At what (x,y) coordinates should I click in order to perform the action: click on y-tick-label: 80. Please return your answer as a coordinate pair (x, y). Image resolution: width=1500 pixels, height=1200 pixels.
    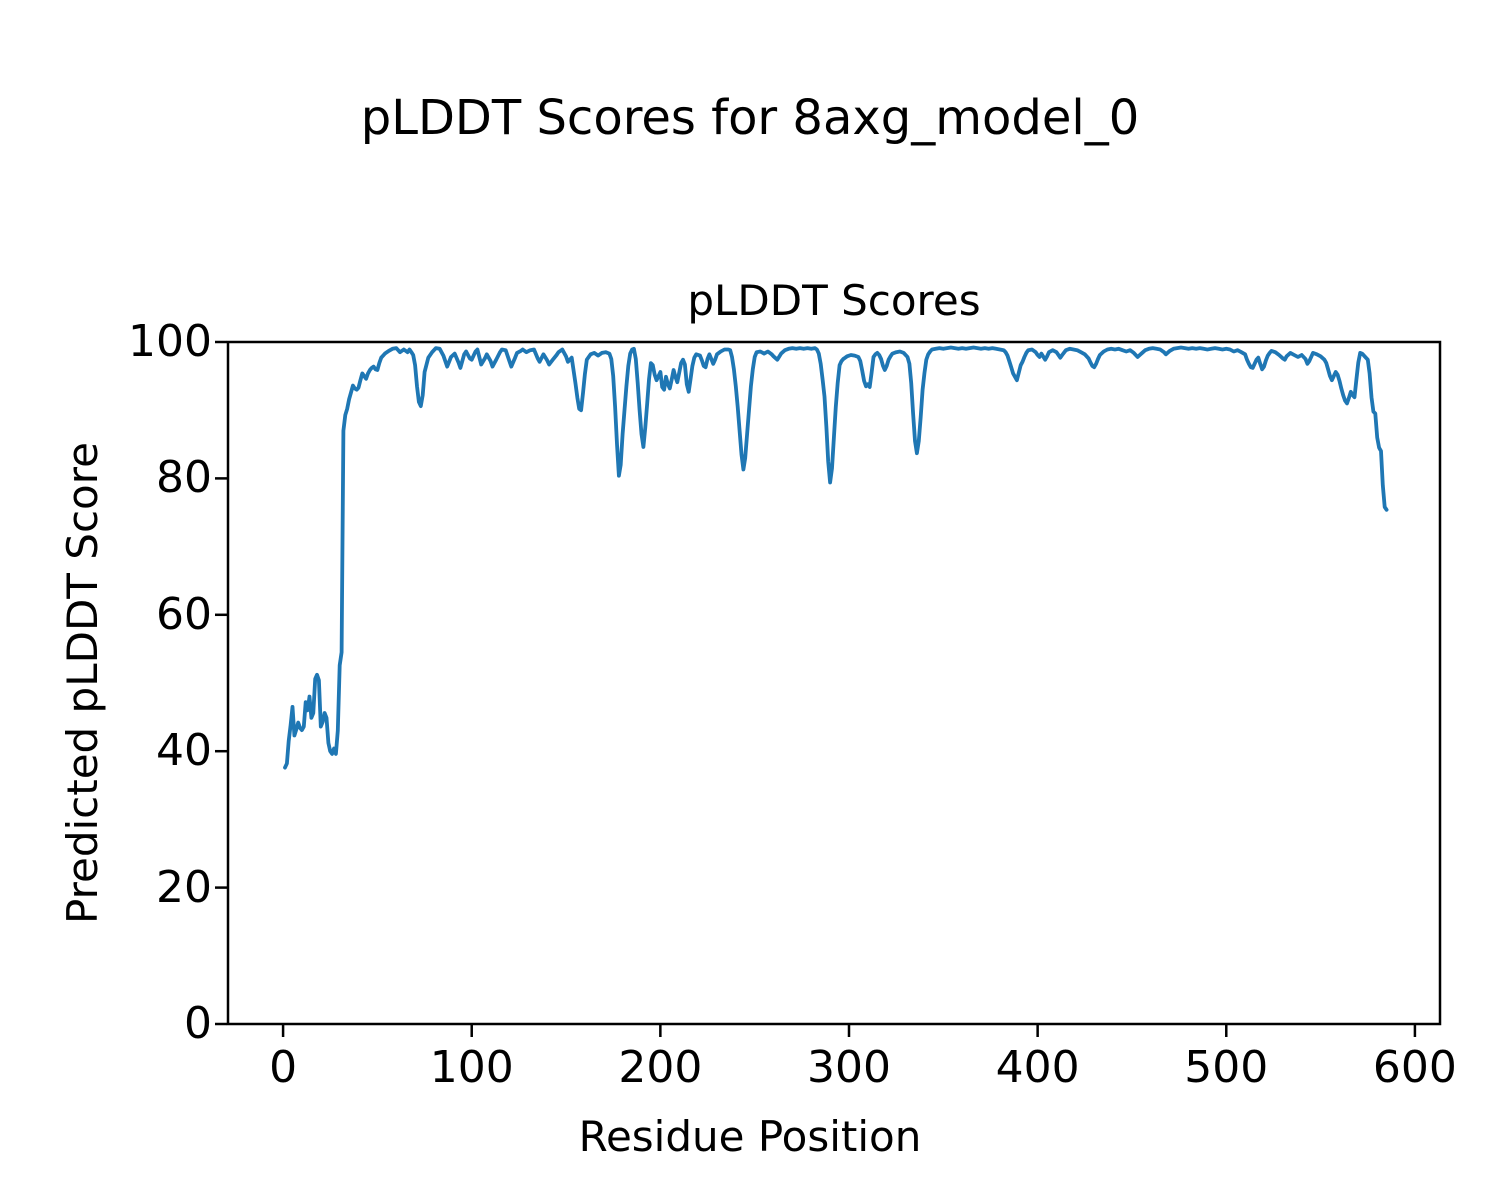
    Looking at the image, I should click on (184, 478).